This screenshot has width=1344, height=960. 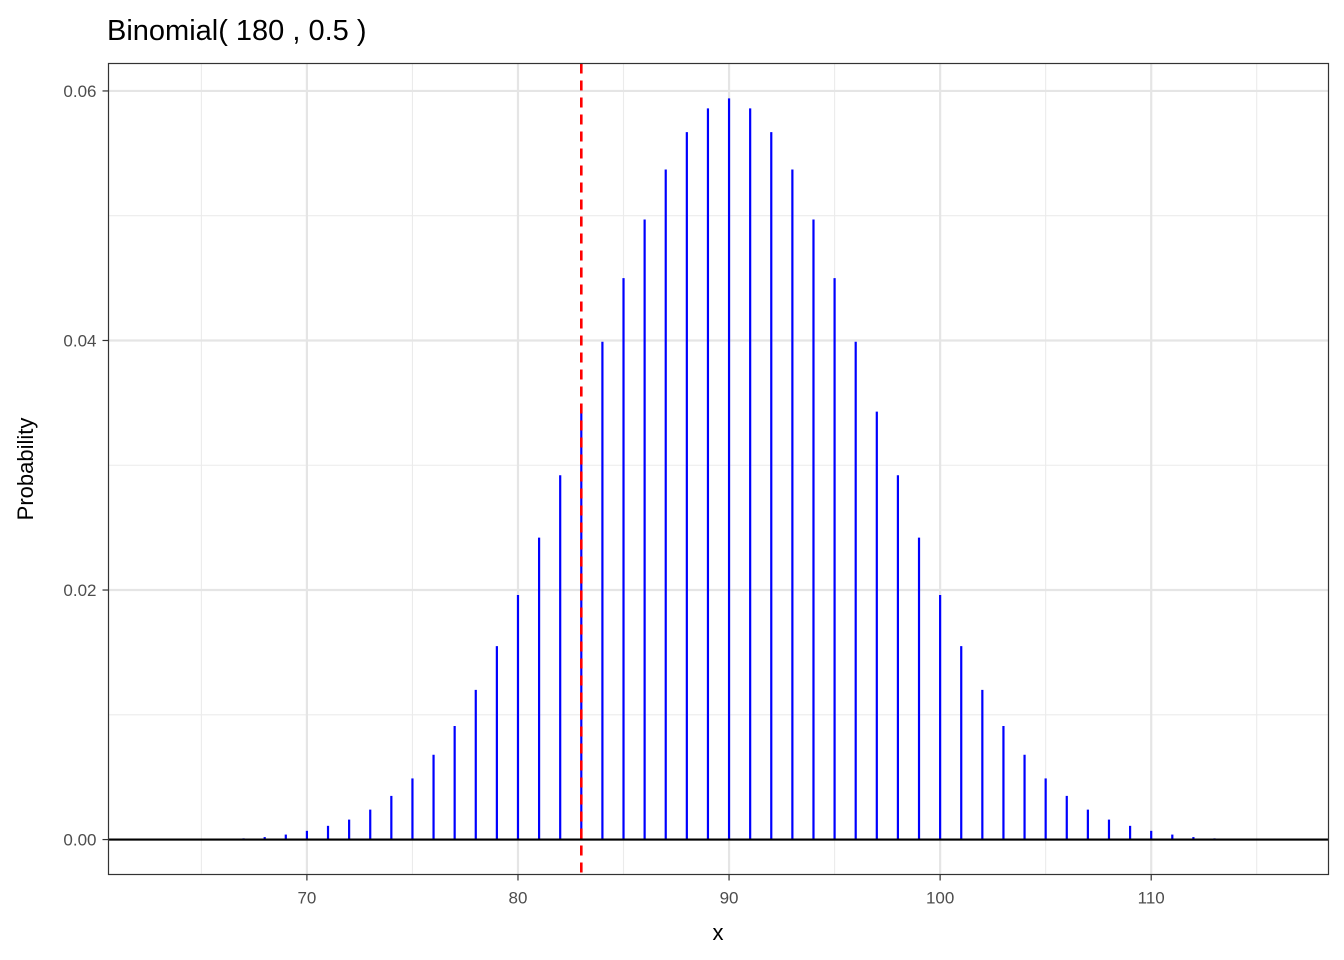 What do you see at coordinates (237, 31) in the screenshot?
I see `chart-title: Binomial( 180 , 0.5 )` at bounding box center [237, 31].